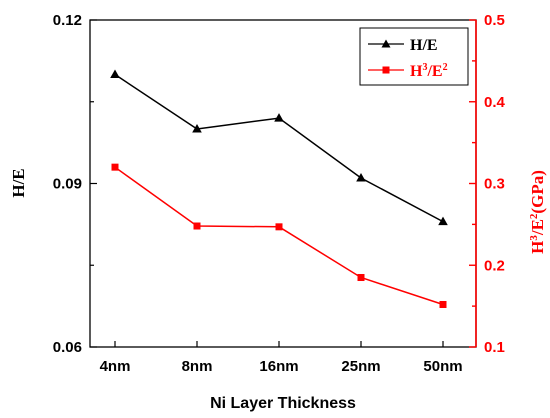  What do you see at coordinates (494, 347) in the screenshot?
I see `y-right-tick-label: 0.1` at bounding box center [494, 347].